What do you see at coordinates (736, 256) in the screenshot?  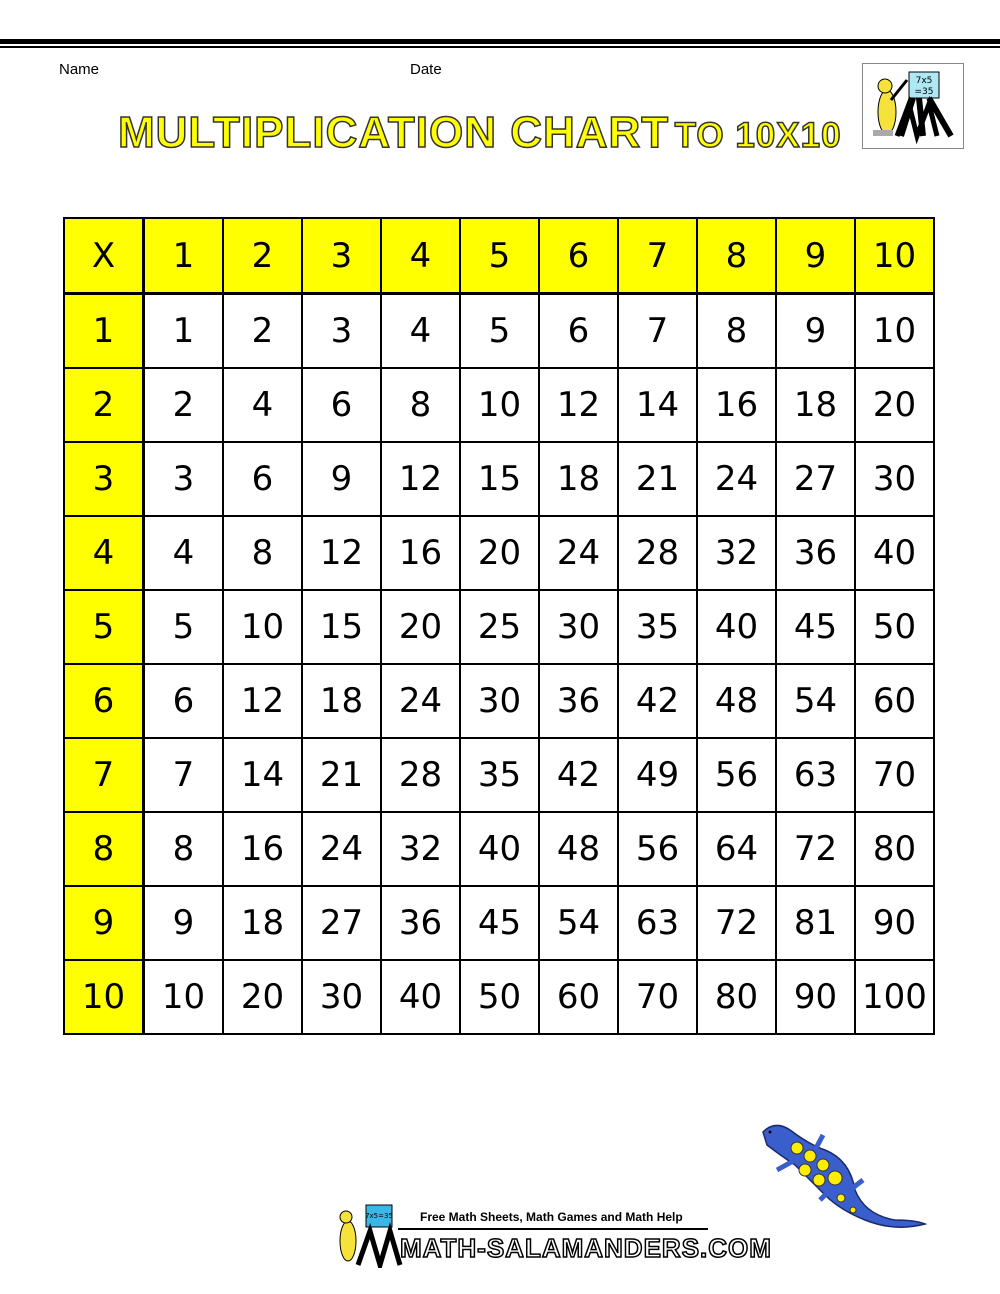 I see `column-header: 8` at bounding box center [736, 256].